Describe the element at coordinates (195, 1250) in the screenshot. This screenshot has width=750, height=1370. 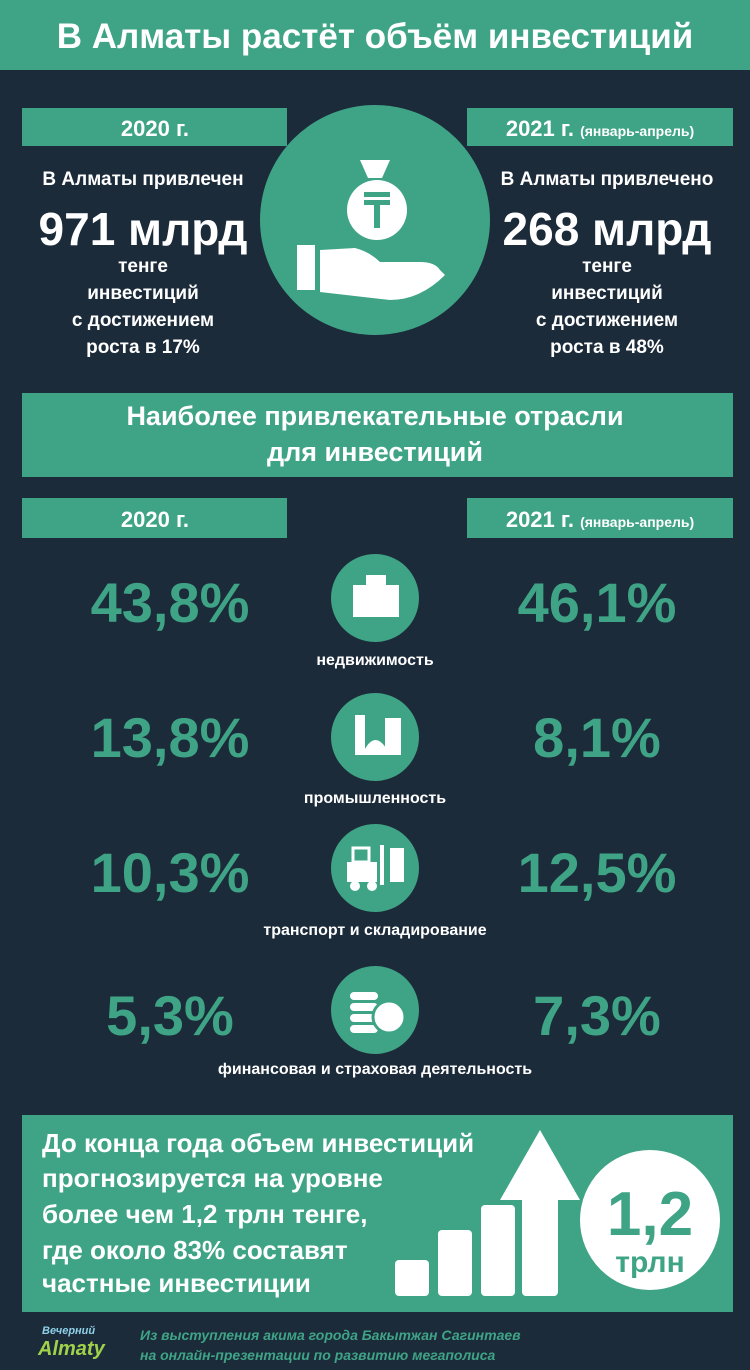
I see `forecast-line: где около 83% составят` at that location.